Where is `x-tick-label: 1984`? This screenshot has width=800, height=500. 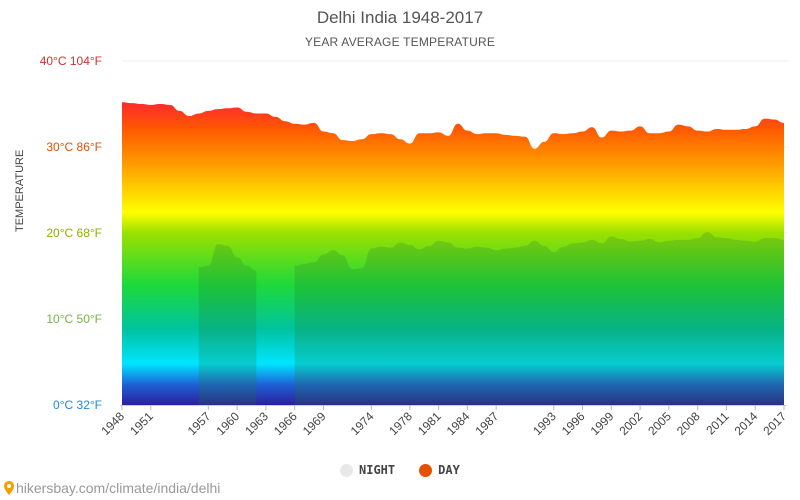 x-tick-label: 1984 is located at coordinates (458, 423).